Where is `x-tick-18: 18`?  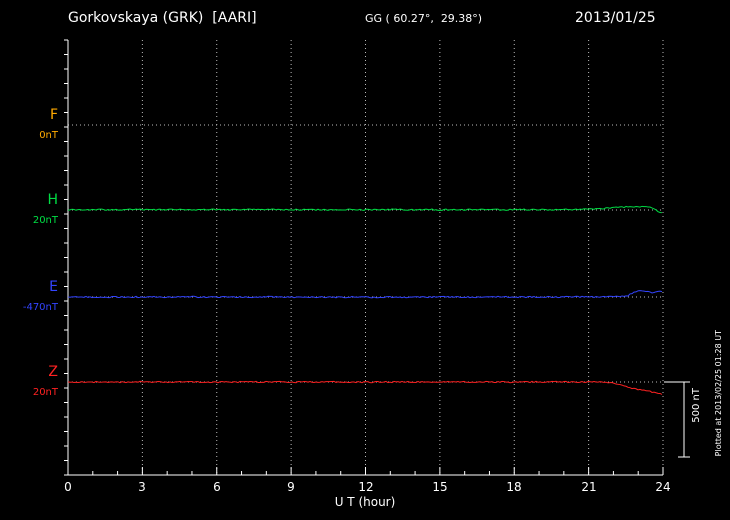 x-tick-18: 18 is located at coordinates (514, 487).